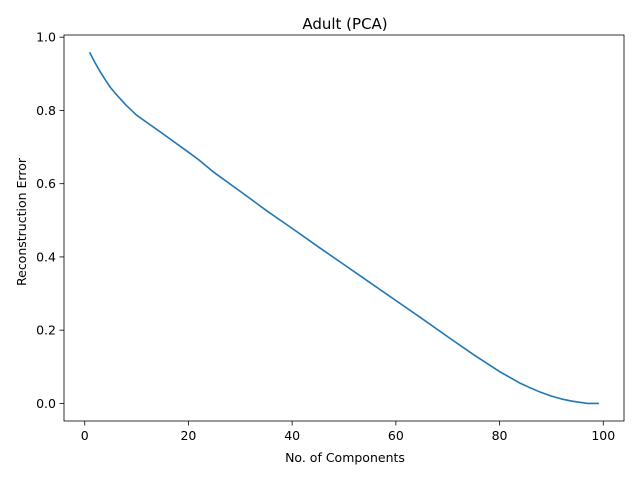 This screenshot has width=640, height=480. I want to click on x-tick-label: 60, so click(396, 435).